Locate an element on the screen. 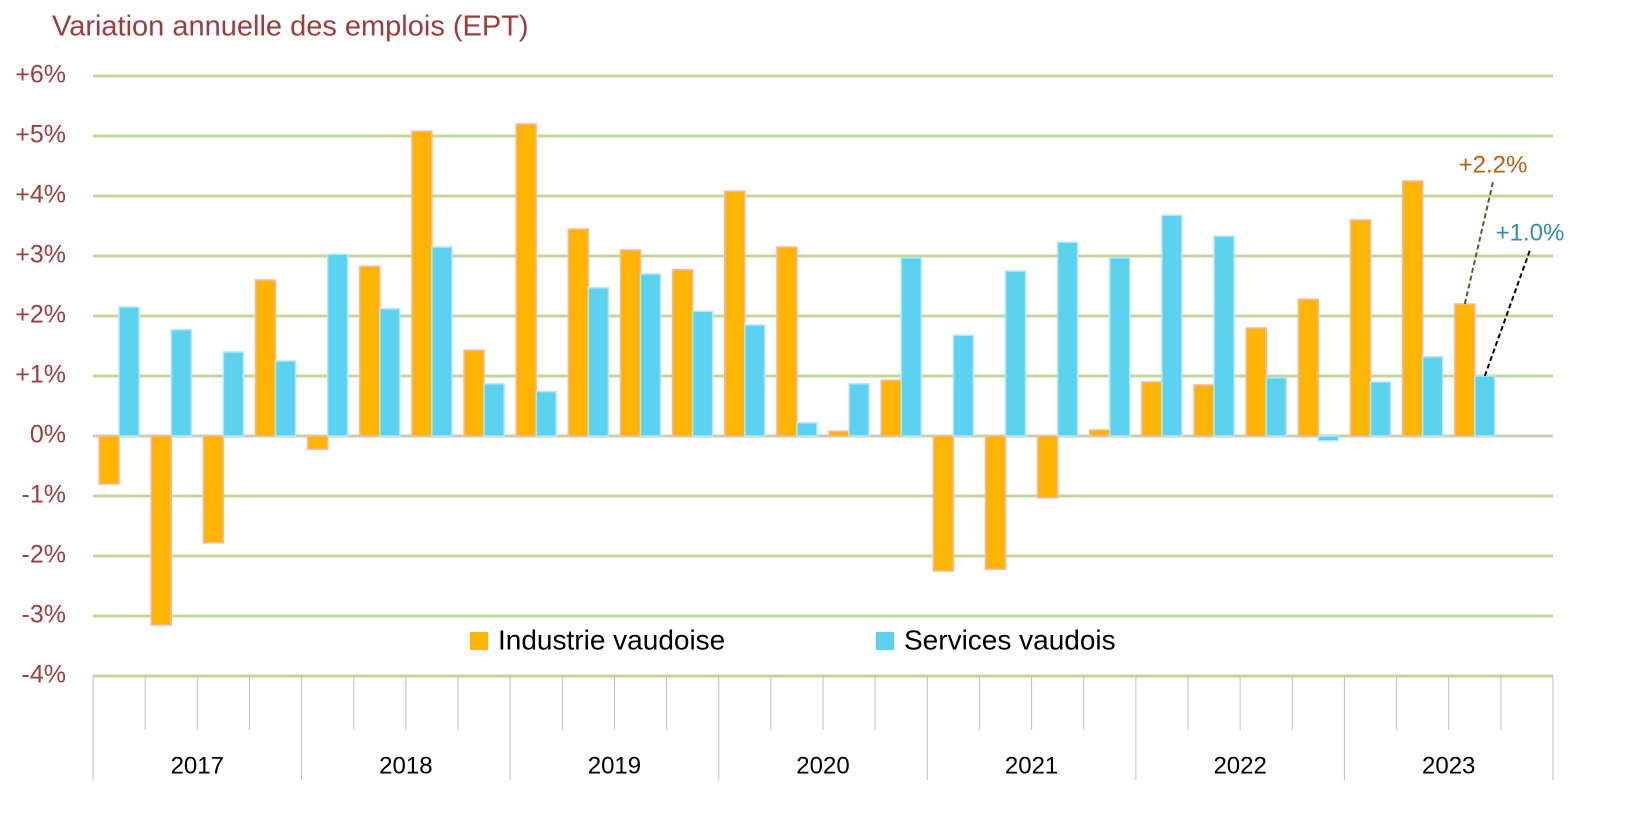 The image size is (1644, 818). y-tick-label: +1% is located at coordinates (40, 375).